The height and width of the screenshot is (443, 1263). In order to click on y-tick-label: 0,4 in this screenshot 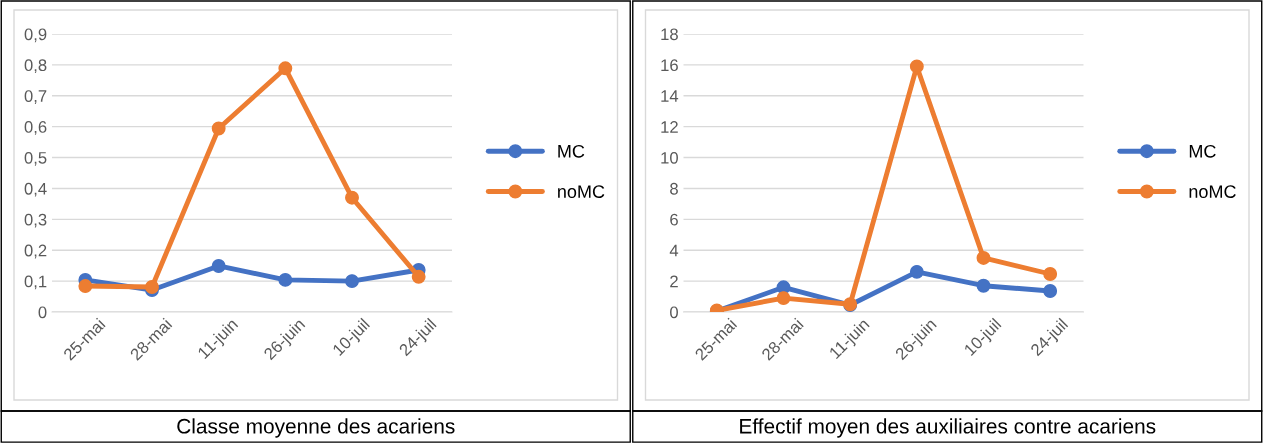, I will do `click(35, 189)`.